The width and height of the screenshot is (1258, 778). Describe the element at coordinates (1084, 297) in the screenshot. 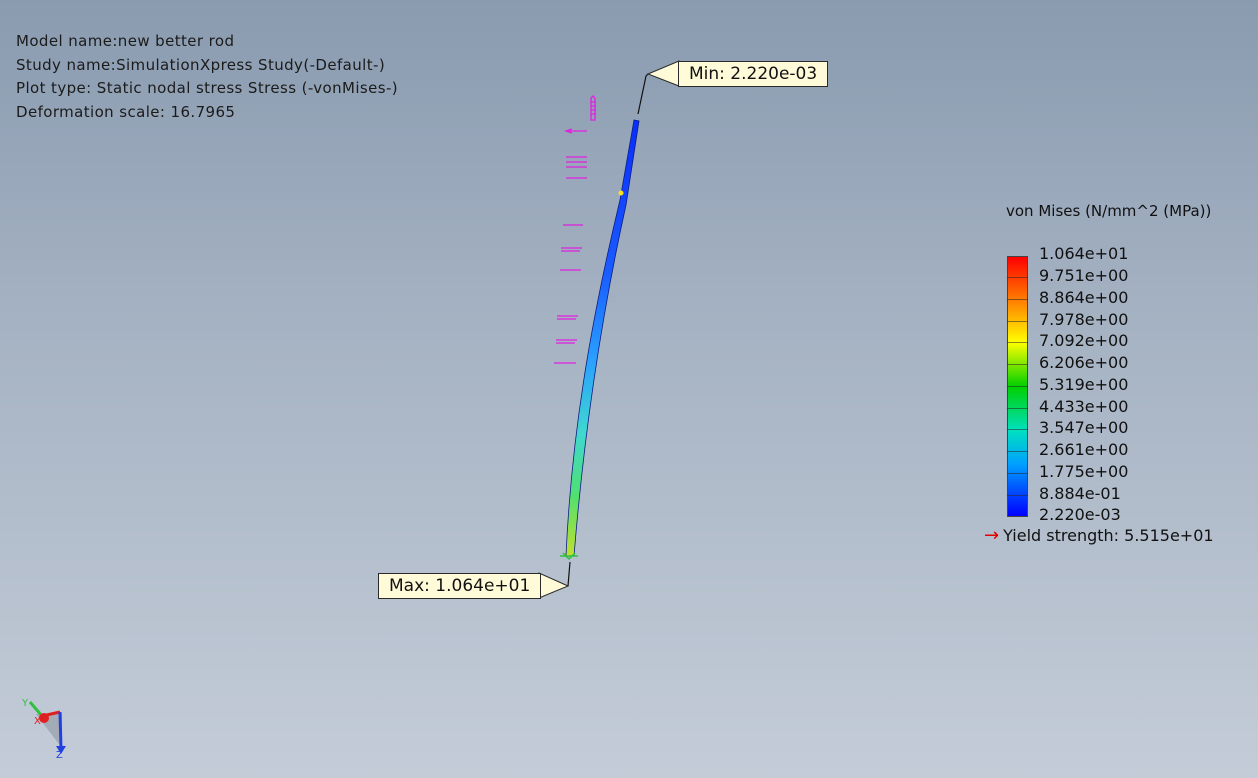

I see `legend-label: 8.864e+00` at that location.